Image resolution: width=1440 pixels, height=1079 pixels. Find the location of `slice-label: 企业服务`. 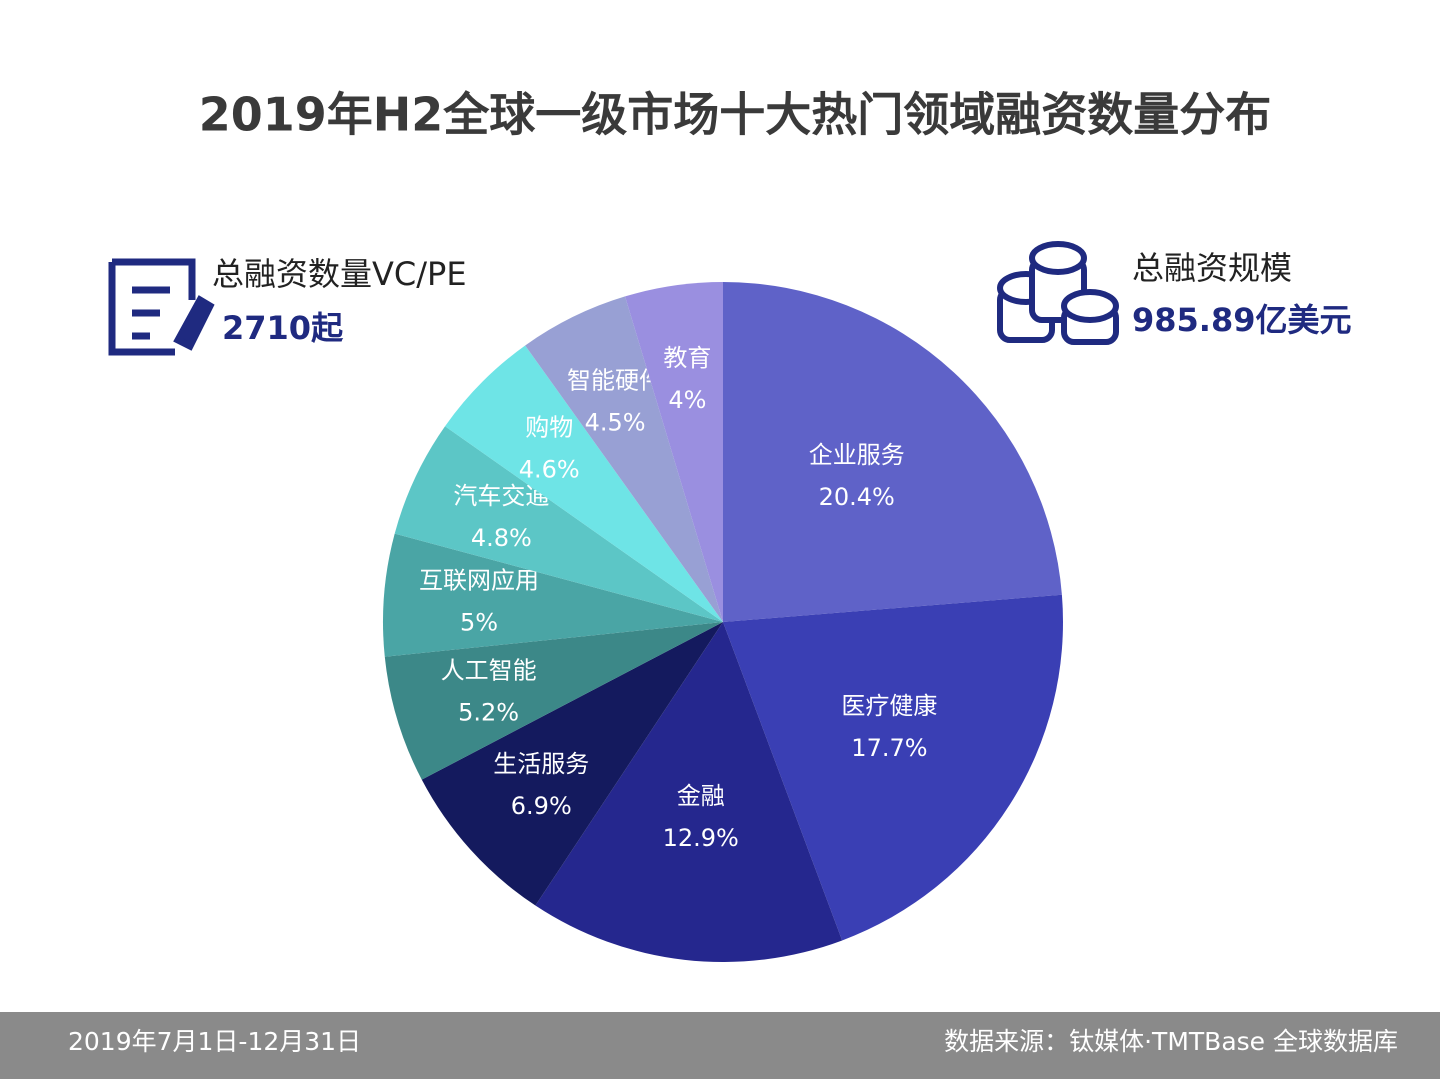

slice-label: 企业服务 is located at coordinates (857, 455).